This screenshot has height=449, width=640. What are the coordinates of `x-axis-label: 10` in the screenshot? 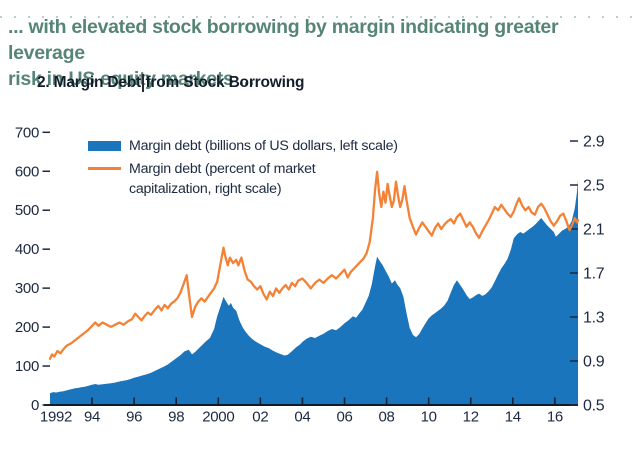 It's located at (429, 417).